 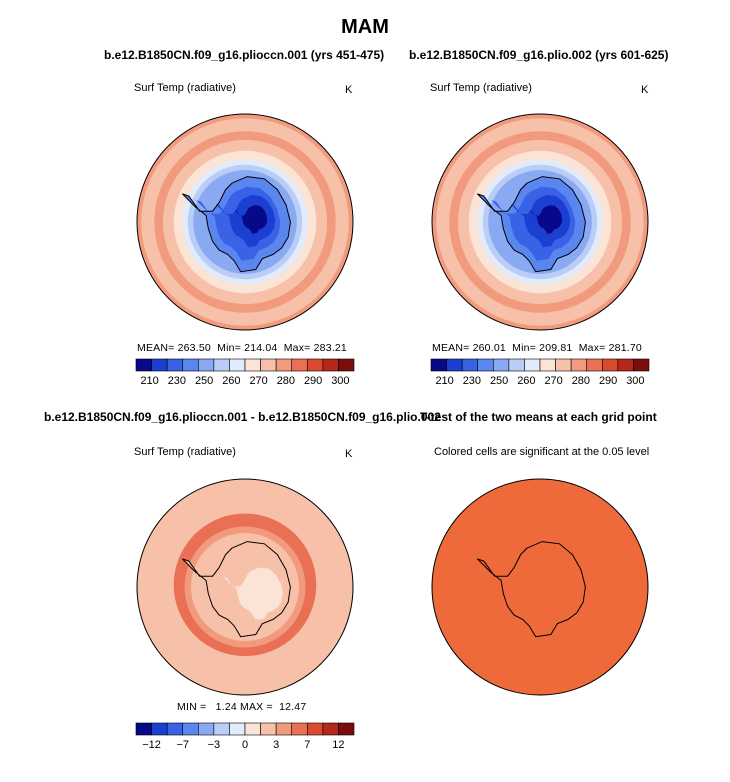 What do you see at coordinates (625, 348) in the screenshot?
I see `panel-2-max-value: 281.70` at bounding box center [625, 348].